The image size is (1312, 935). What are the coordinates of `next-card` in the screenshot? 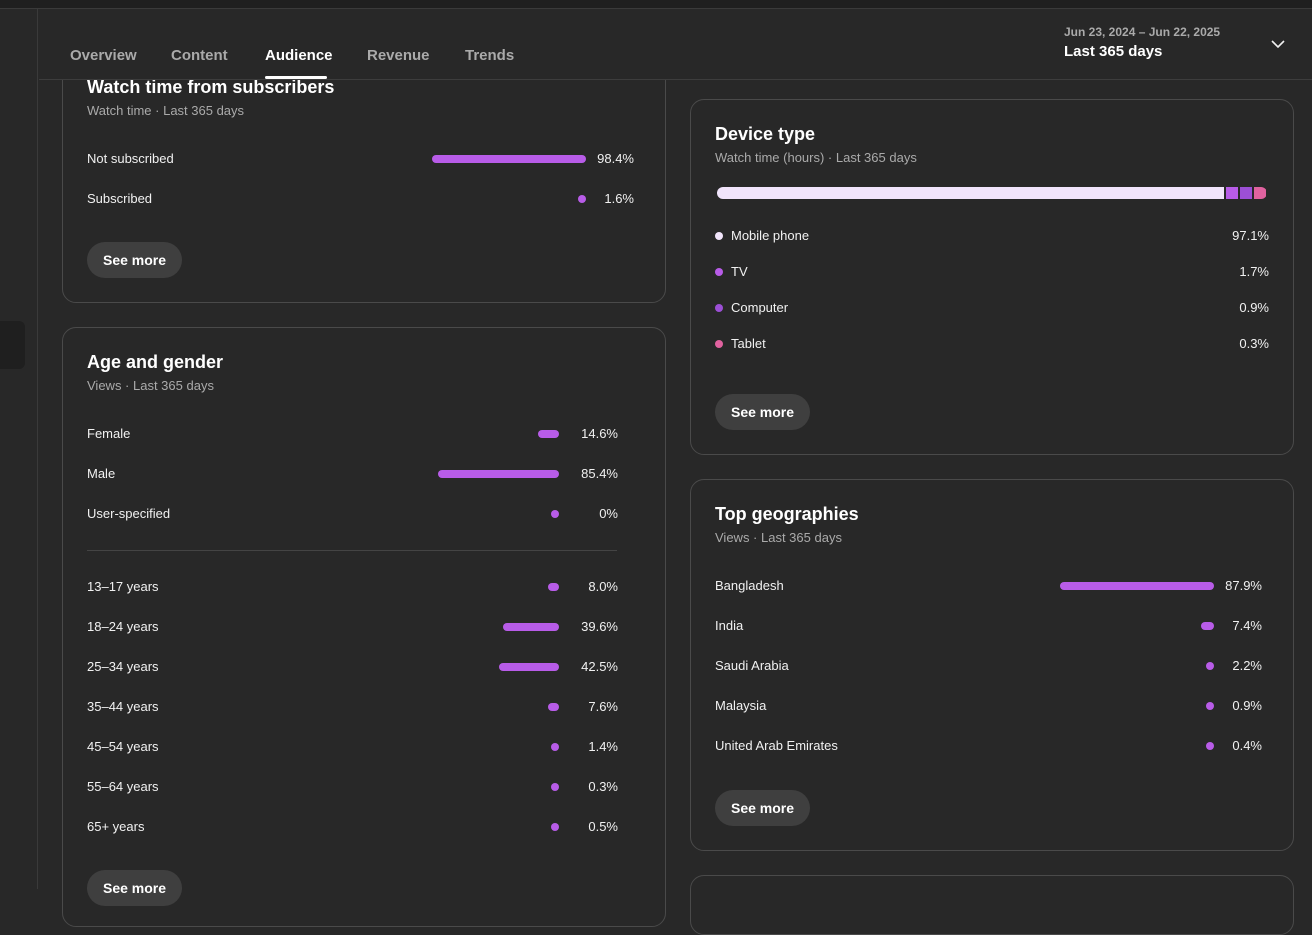 It's located at (992, 905).